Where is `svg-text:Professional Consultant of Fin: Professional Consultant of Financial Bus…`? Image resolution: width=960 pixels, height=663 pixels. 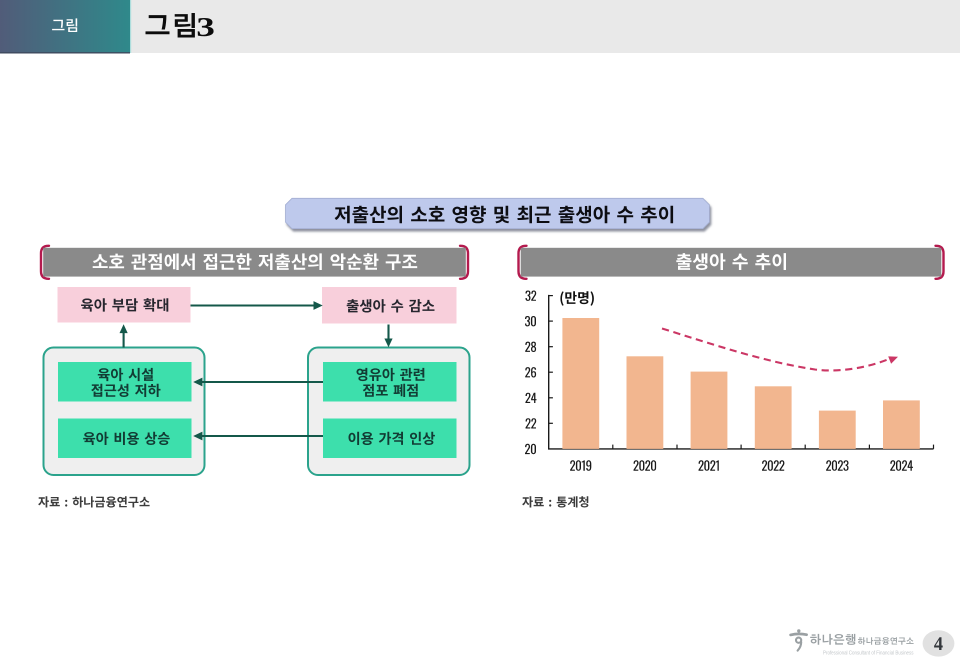 svg-text:Professional Consultant of Fin: Professional Consultant of Financial Bus… is located at coordinates (868, 653).